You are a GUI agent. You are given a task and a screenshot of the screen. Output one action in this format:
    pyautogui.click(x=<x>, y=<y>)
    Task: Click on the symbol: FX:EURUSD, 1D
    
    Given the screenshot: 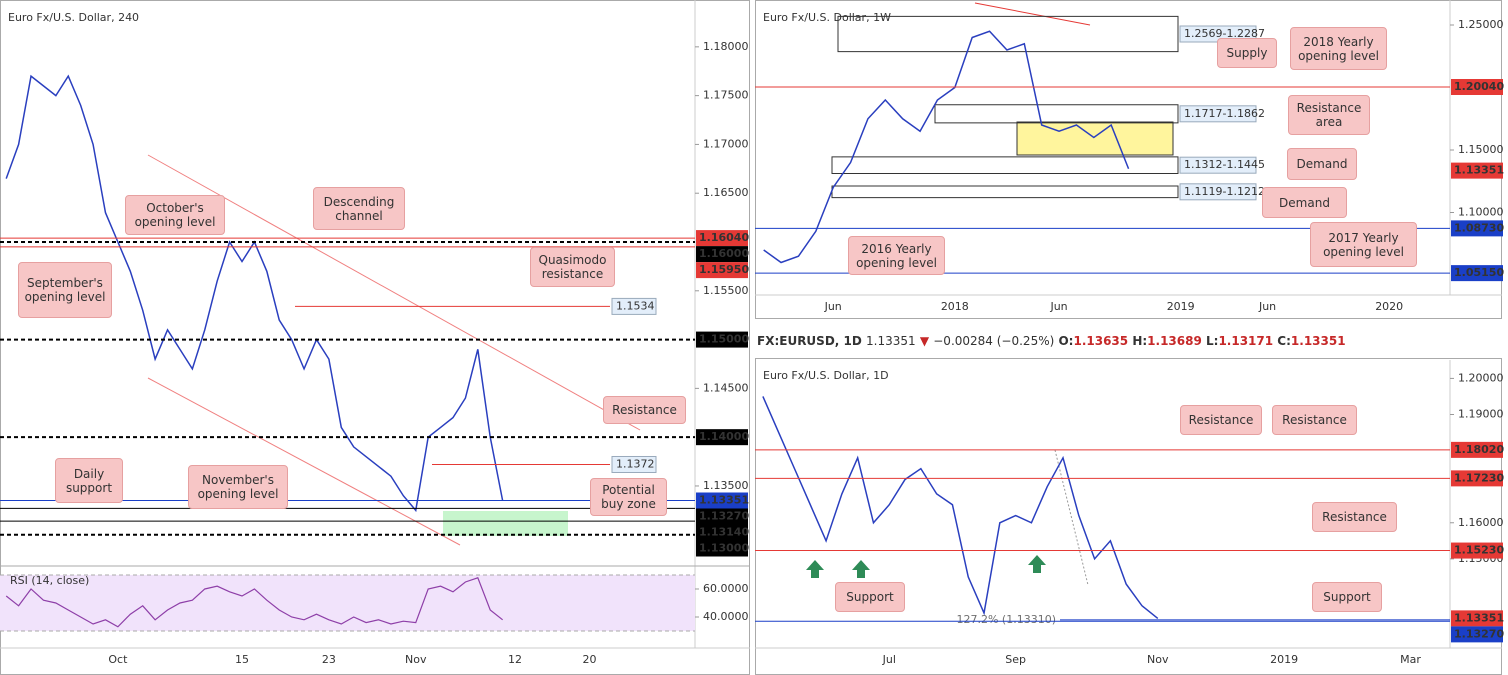 What is the action you would take?
    pyautogui.click(x=809, y=341)
    